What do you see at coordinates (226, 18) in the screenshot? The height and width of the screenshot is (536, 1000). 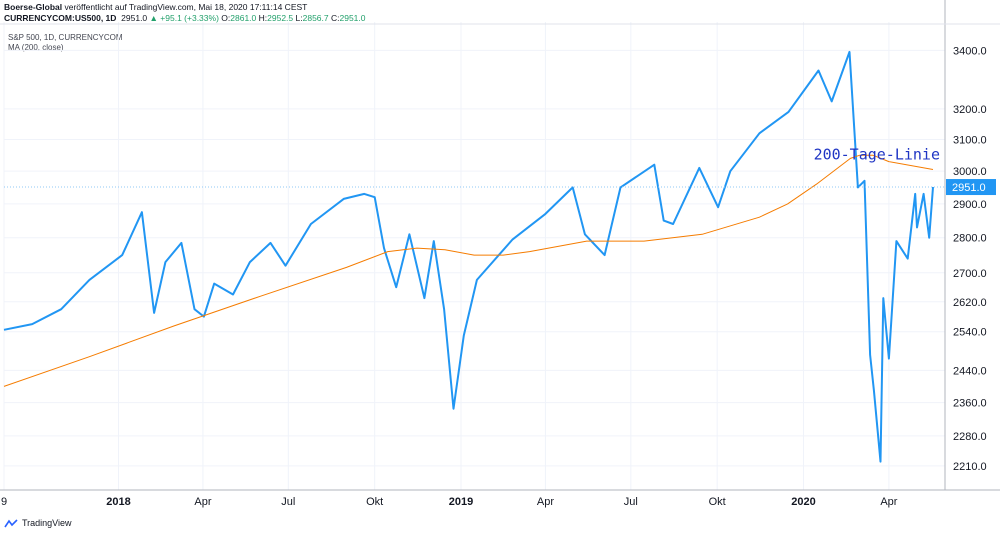 I see `open-label: O:` at bounding box center [226, 18].